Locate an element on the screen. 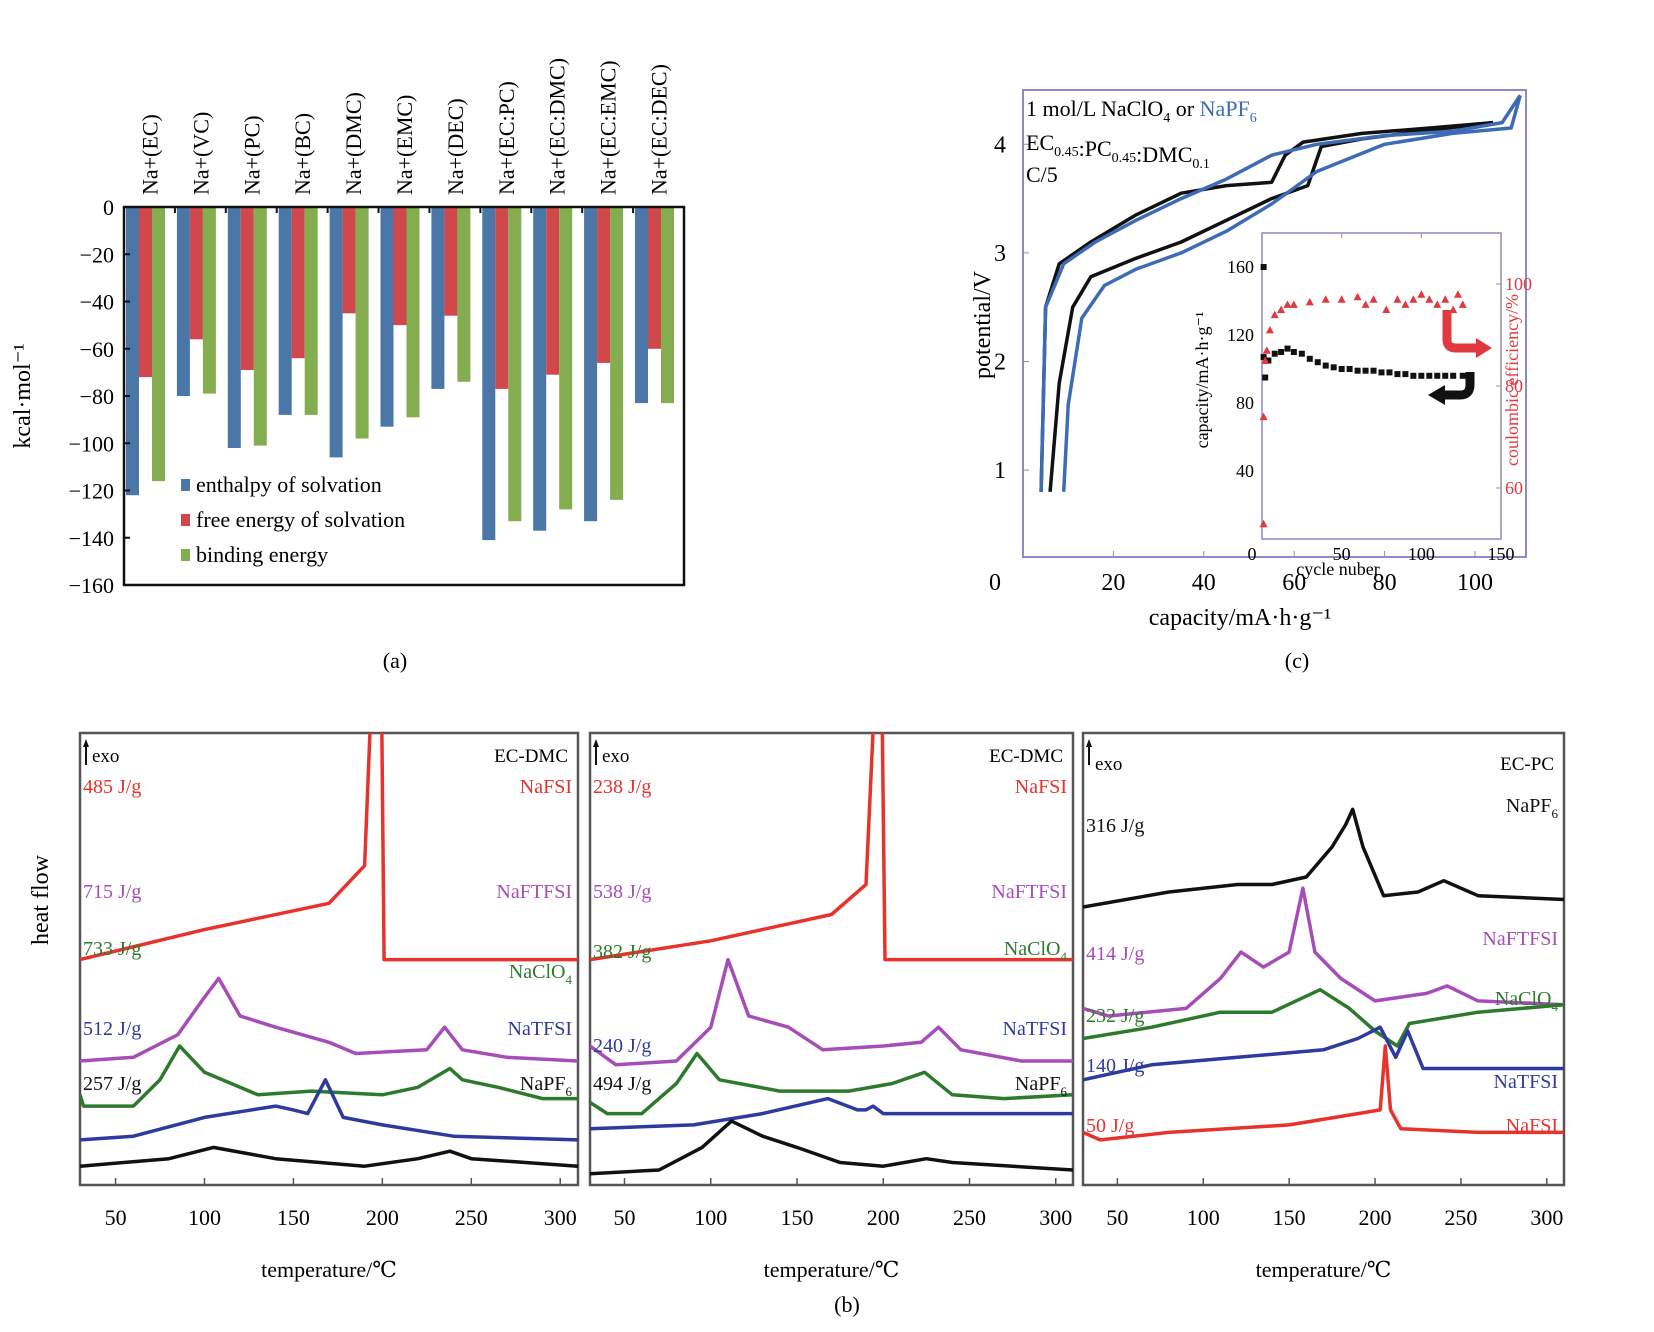 The height and width of the screenshot is (1332, 1654). heat-release-label: 316 J/g is located at coordinates (1115, 826).